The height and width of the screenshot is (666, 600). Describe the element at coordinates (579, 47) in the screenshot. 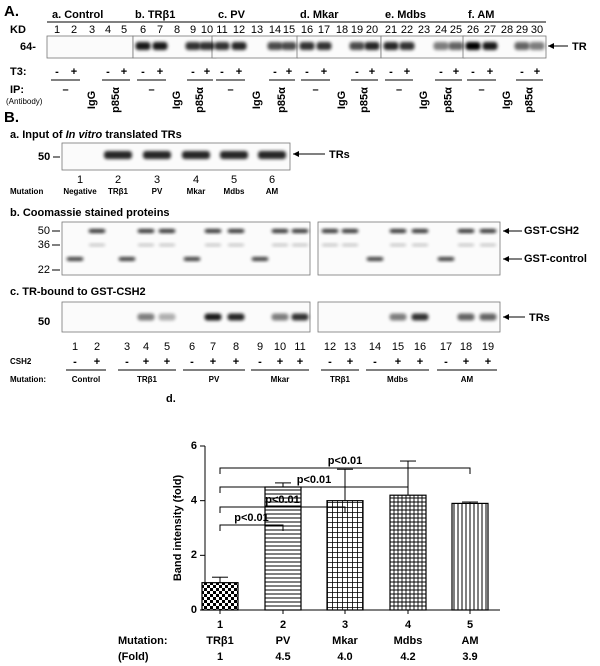

I see `band-label: TR` at that location.